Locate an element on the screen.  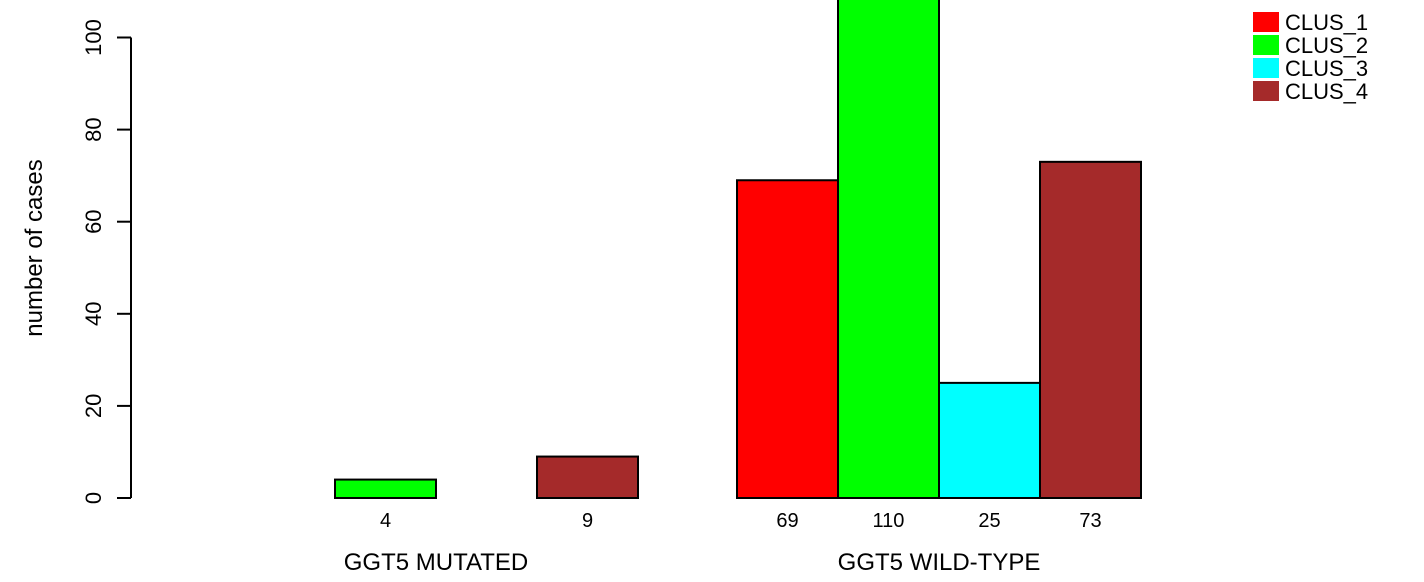
group-label: GGT5 MUTATED is located at coordinates (436, 562).